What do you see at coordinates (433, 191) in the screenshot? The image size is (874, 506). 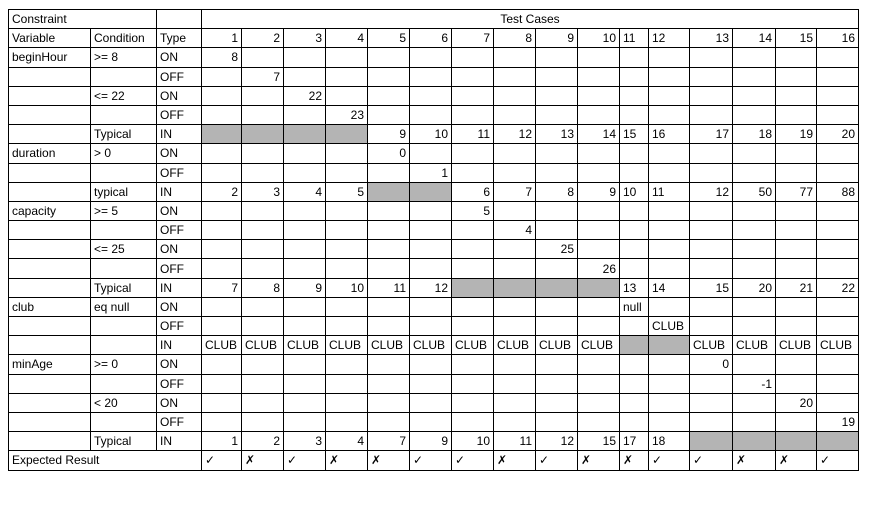 I see `table-row: typical IN 2 3 4 5 6 7 8 9 10 11 12 50 77 88` at bounding box center [433, 191].